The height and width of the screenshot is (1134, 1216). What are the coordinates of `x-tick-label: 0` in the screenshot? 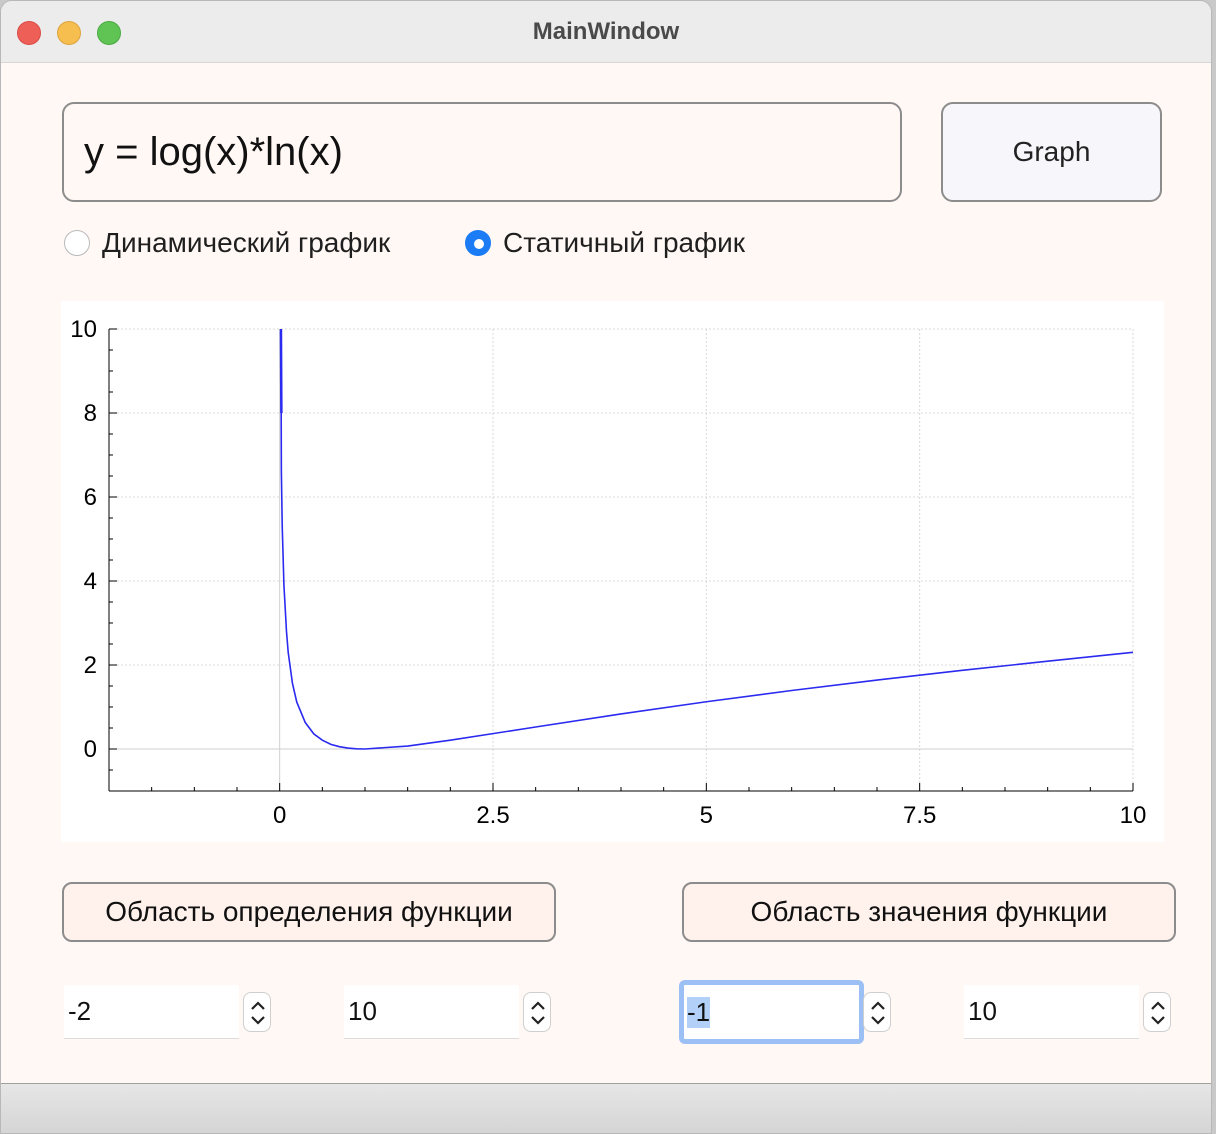 It's located at (279, 815).